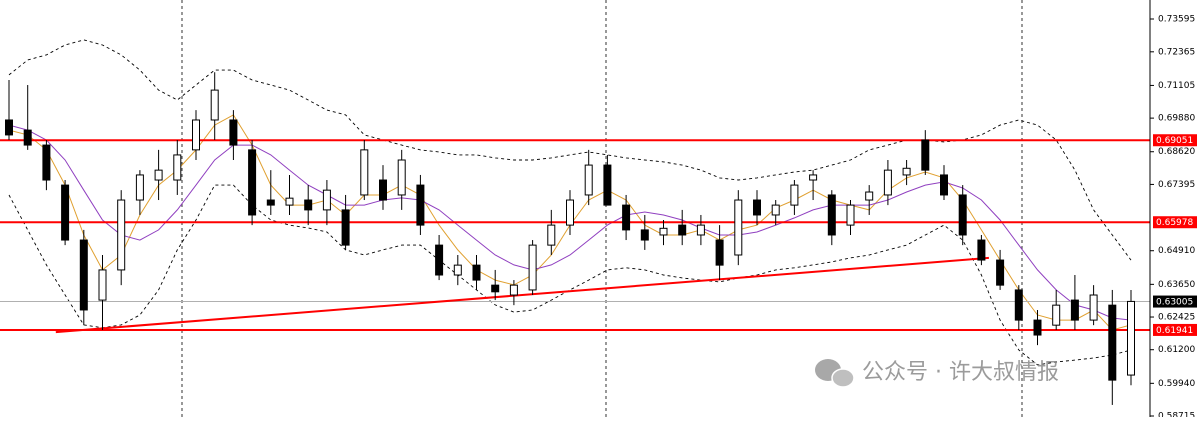 The height and width of the screenshot is (421, 1200). Describe the element at coordinates (843, 378) in the screenshot. I see `watermark-icon` at that location.